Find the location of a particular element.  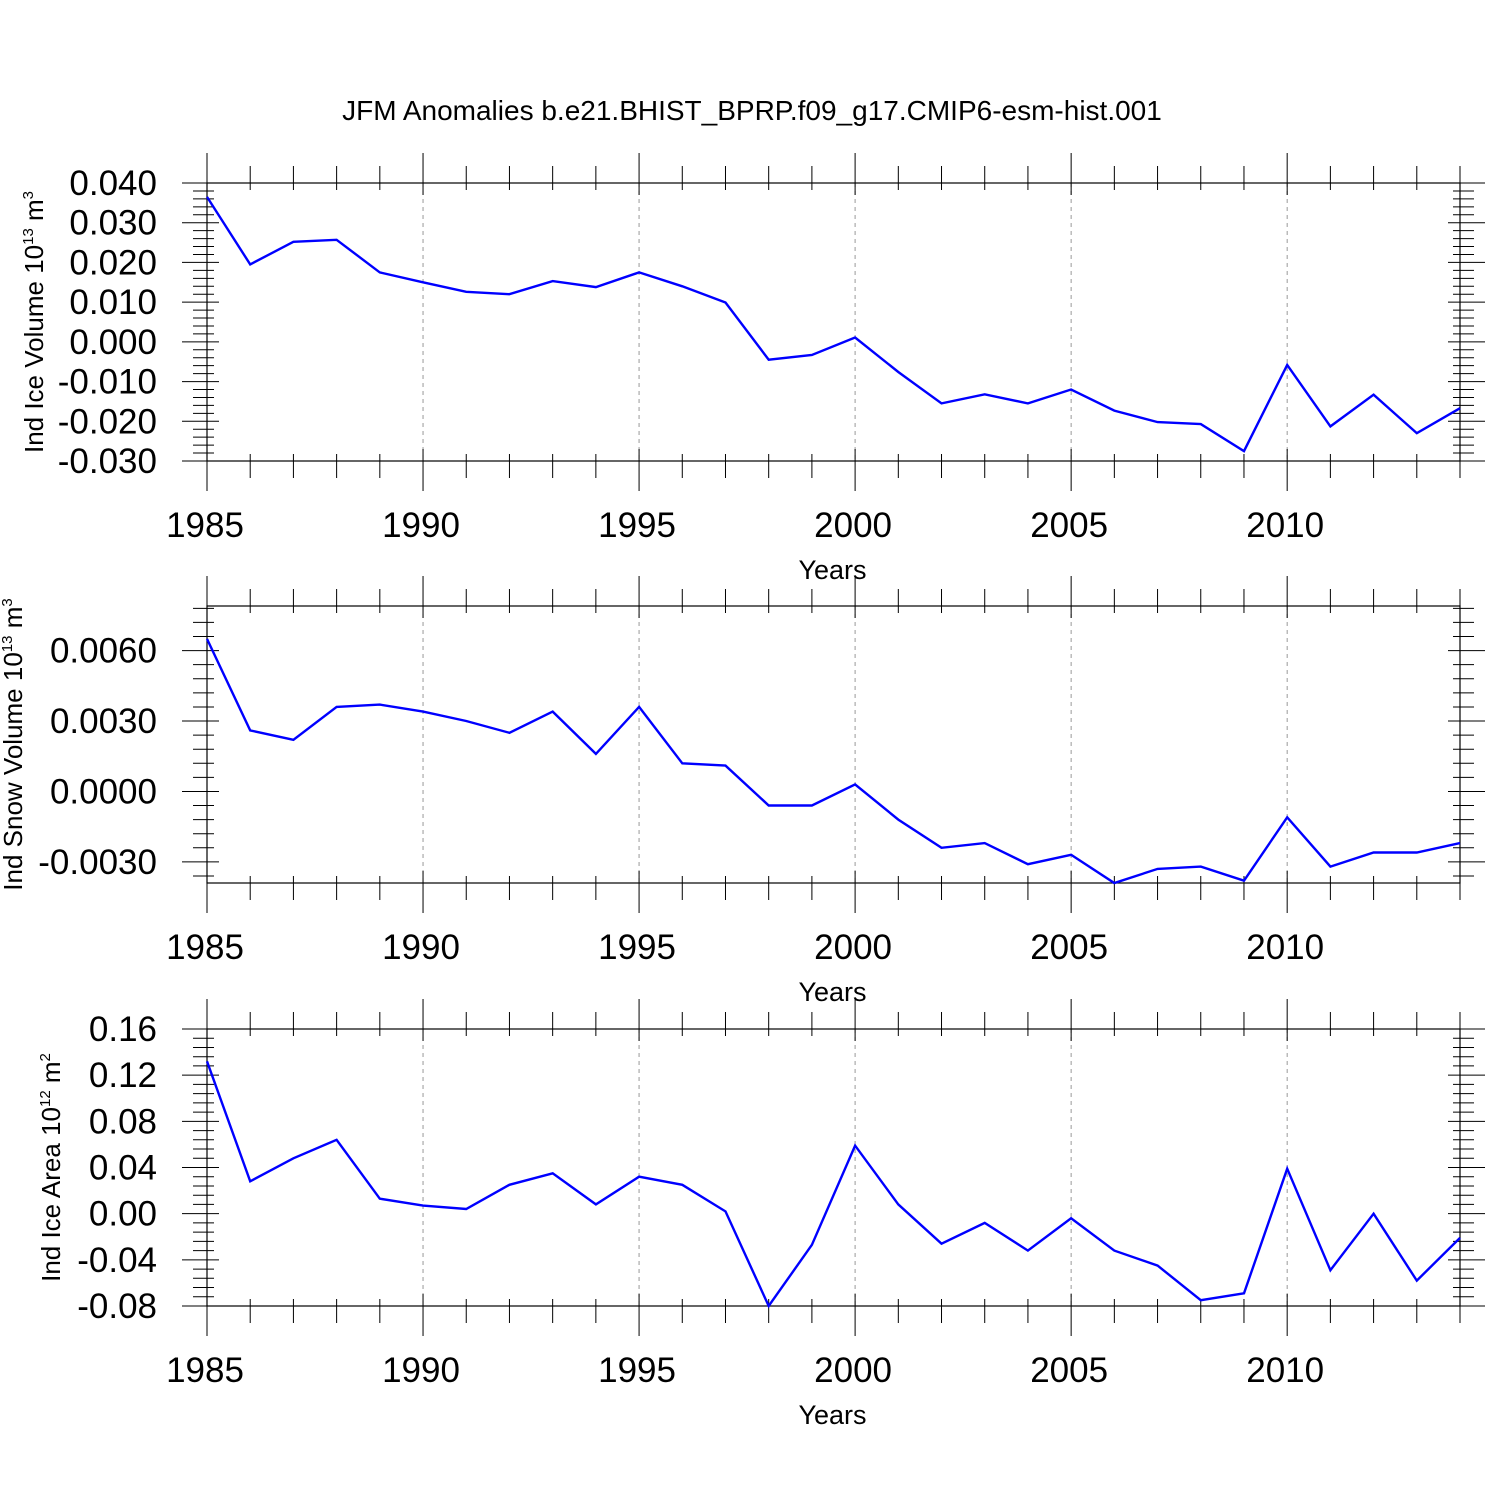

y-tick-label: -0.020 is located at coordinates (107, 421).